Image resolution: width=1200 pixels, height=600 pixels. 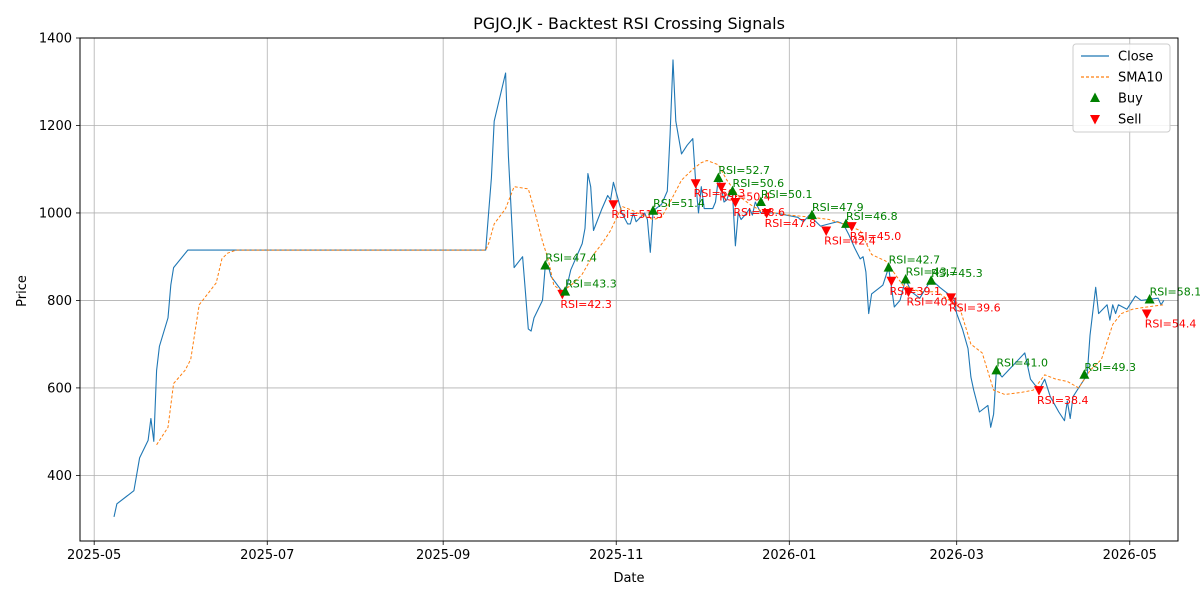 I want to click on buy-signal-label: RSI=41.0, so click(x=1022, y=362).